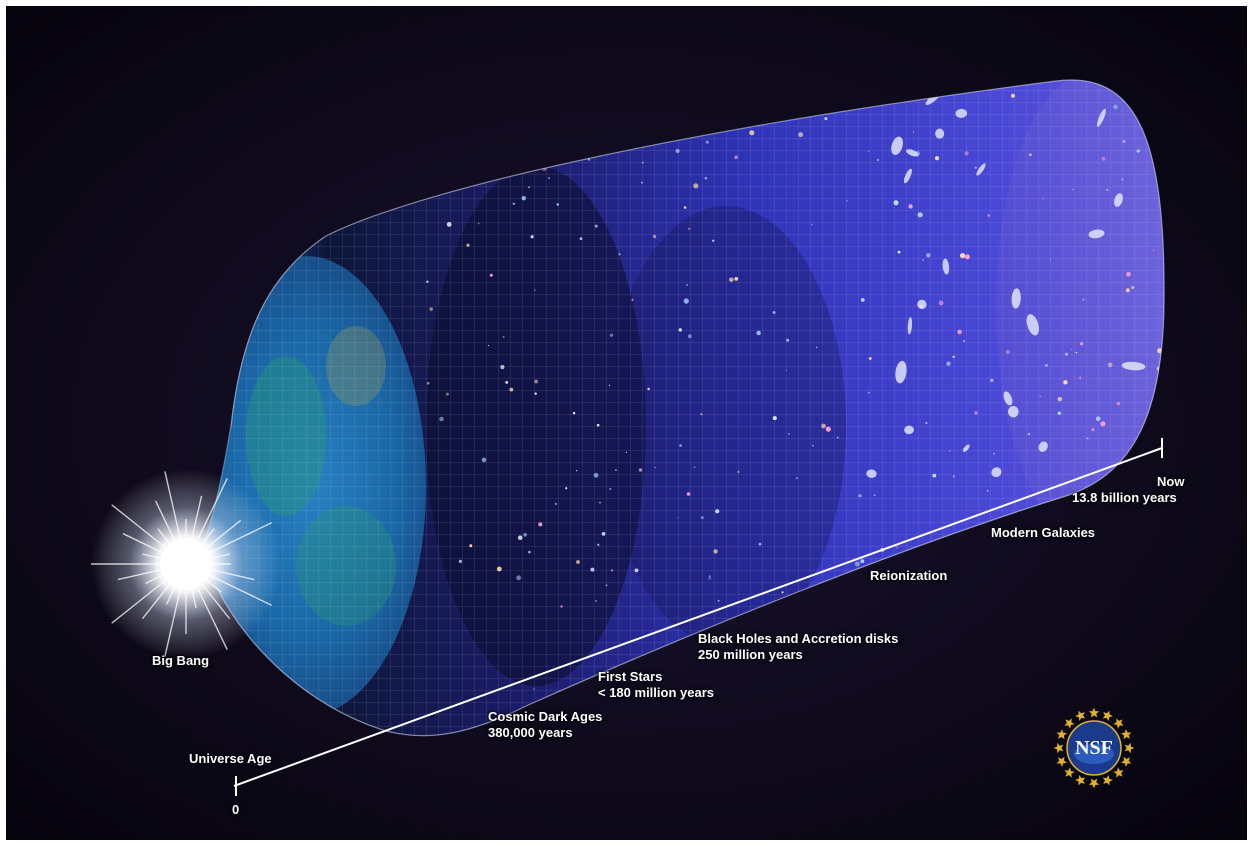  I want to click on black-holes-title: Black Holes and Accretion disks, so click(798, 638).